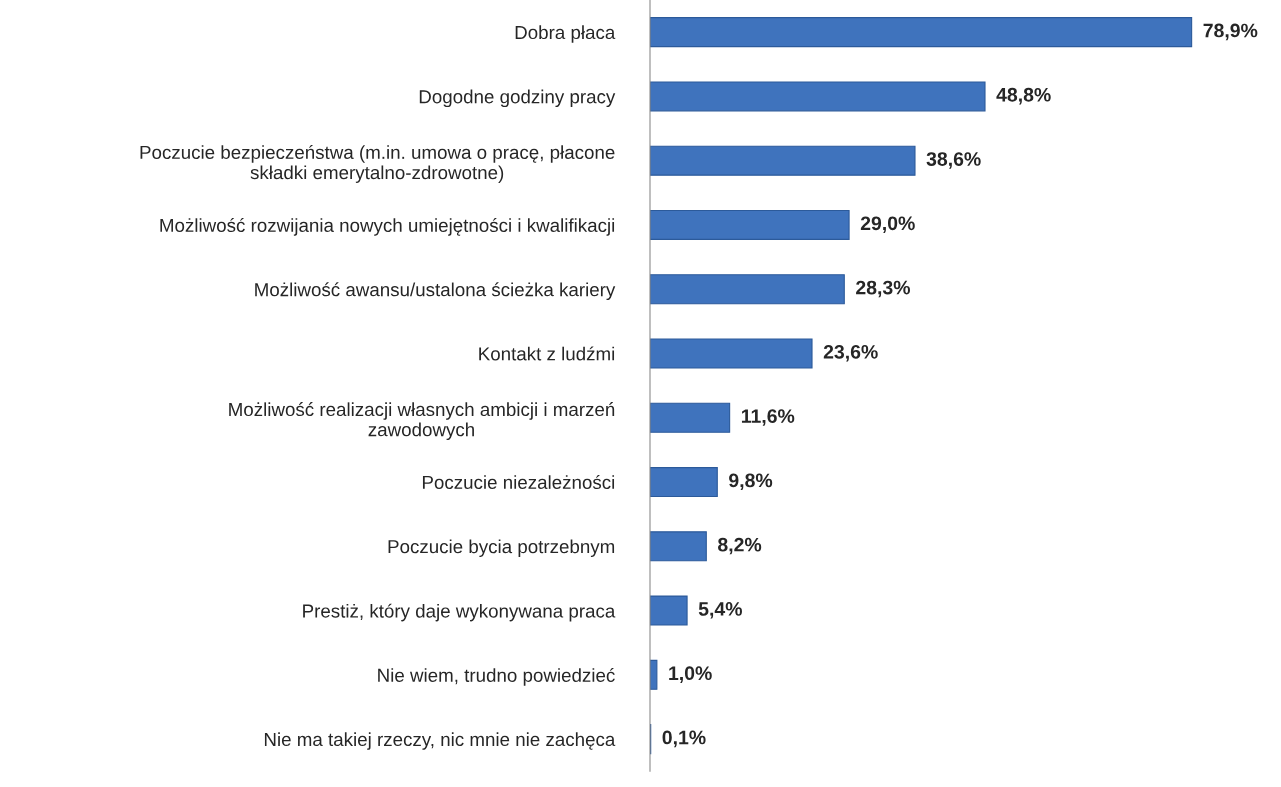  Describe the element at coordinates (377, 164) in the screenshot. I see `y-tick-label: Poczucie bezpieczeństwa (m.in. umowa o pracę, płacone składki emerytalno-zdrowotne)` at that location.